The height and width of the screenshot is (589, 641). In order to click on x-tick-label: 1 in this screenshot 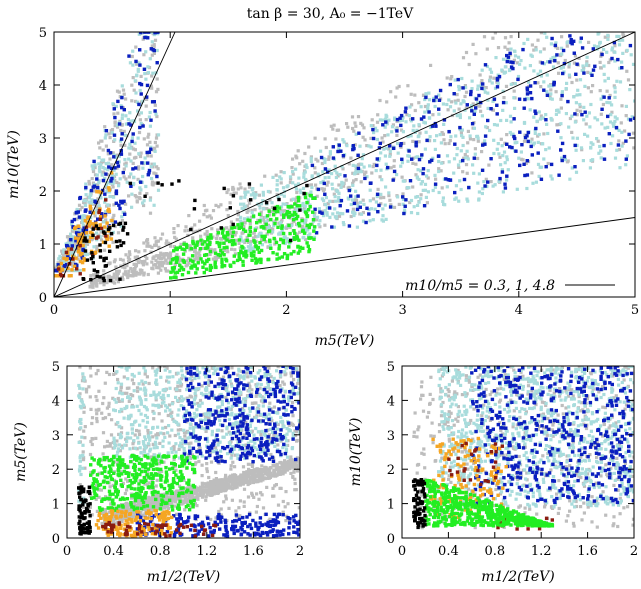, I will do `click(170, 310)`.